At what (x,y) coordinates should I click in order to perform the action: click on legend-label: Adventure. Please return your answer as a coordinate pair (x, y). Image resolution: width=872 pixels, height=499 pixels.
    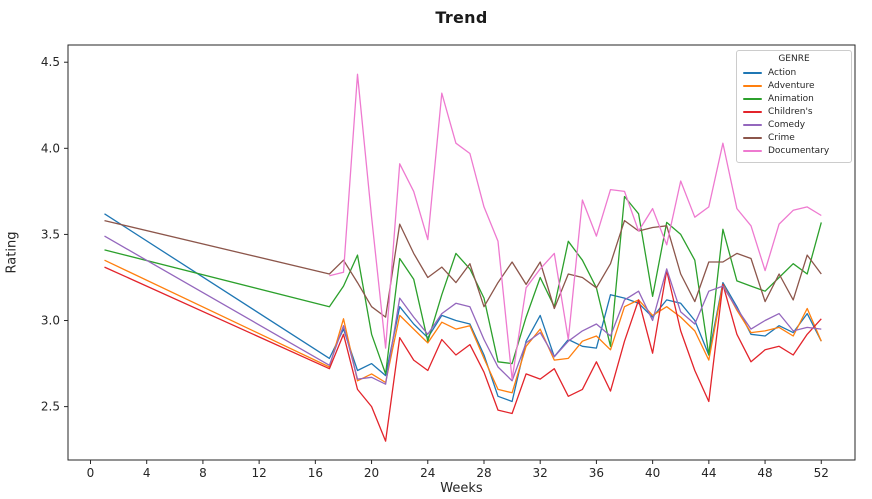
    Looking at the image, I should click on (791, 85).